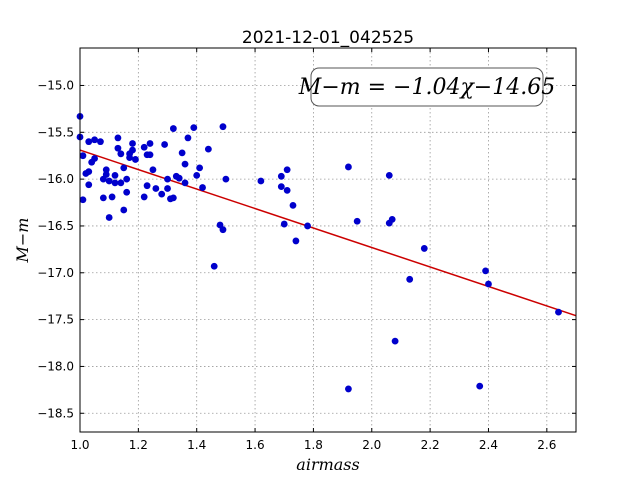  Describe the element at coordinates (55, 413) in the screenshot. I see `y-tick-label: −18.5` at that location.